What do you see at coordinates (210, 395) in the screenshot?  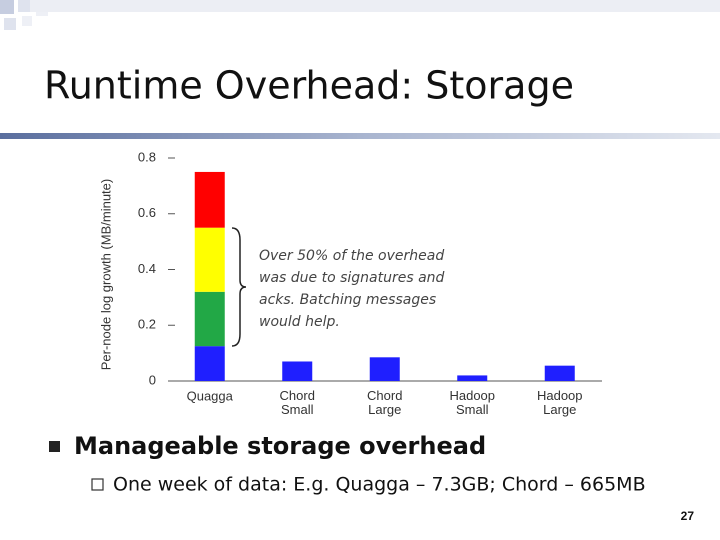 I see `x-tick-label: Quagga` at bounding box center [210, 395].